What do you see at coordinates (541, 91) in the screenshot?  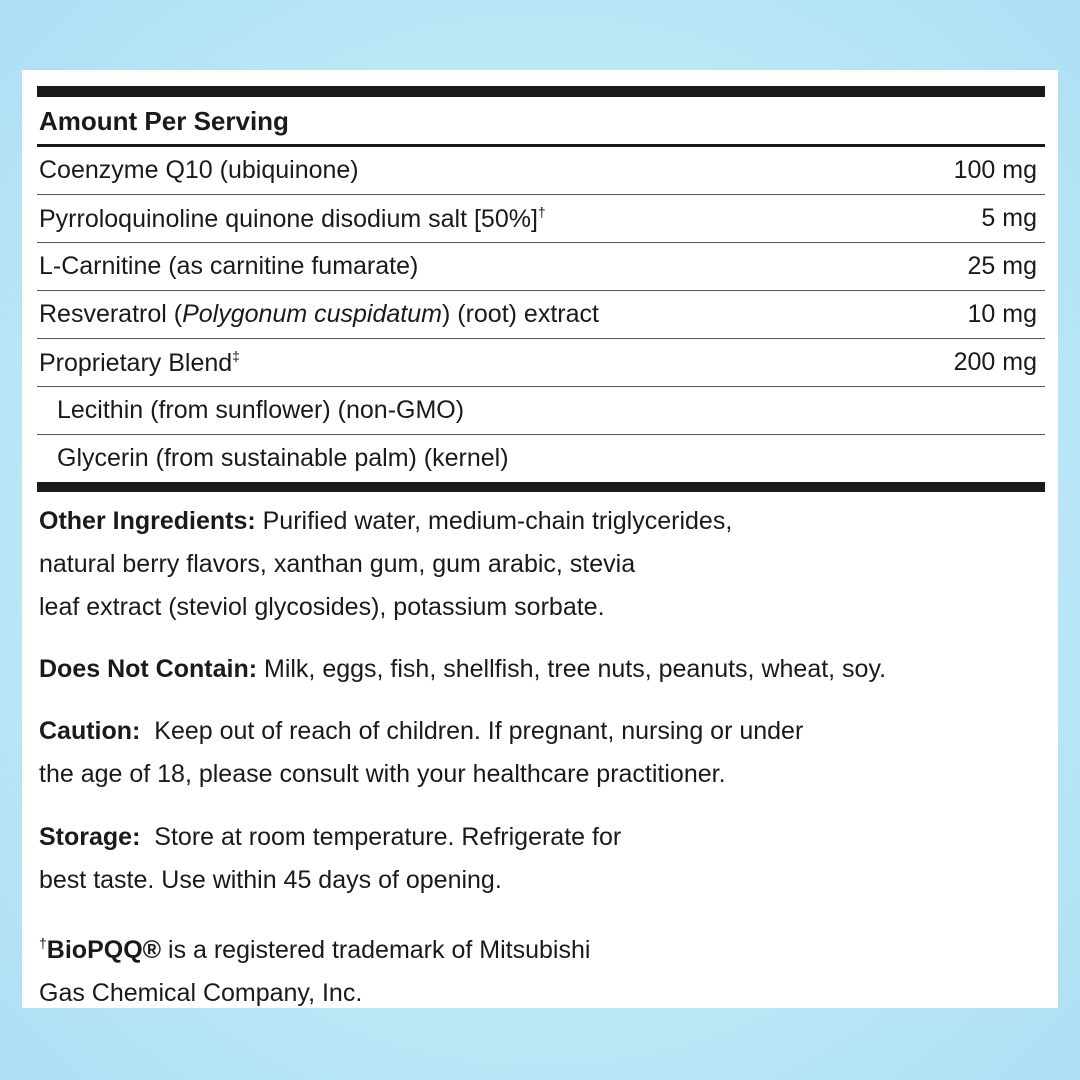 I see `top-rule` at bounding box center [541, 91].